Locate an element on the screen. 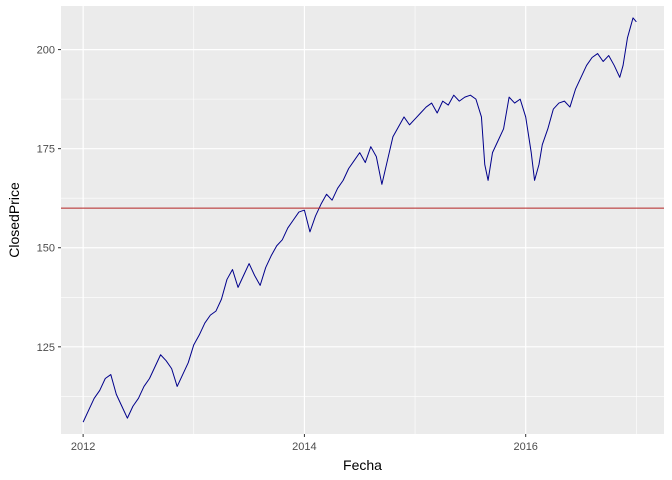  x-tick-label: 2016 is located at coordinates (525, 447).